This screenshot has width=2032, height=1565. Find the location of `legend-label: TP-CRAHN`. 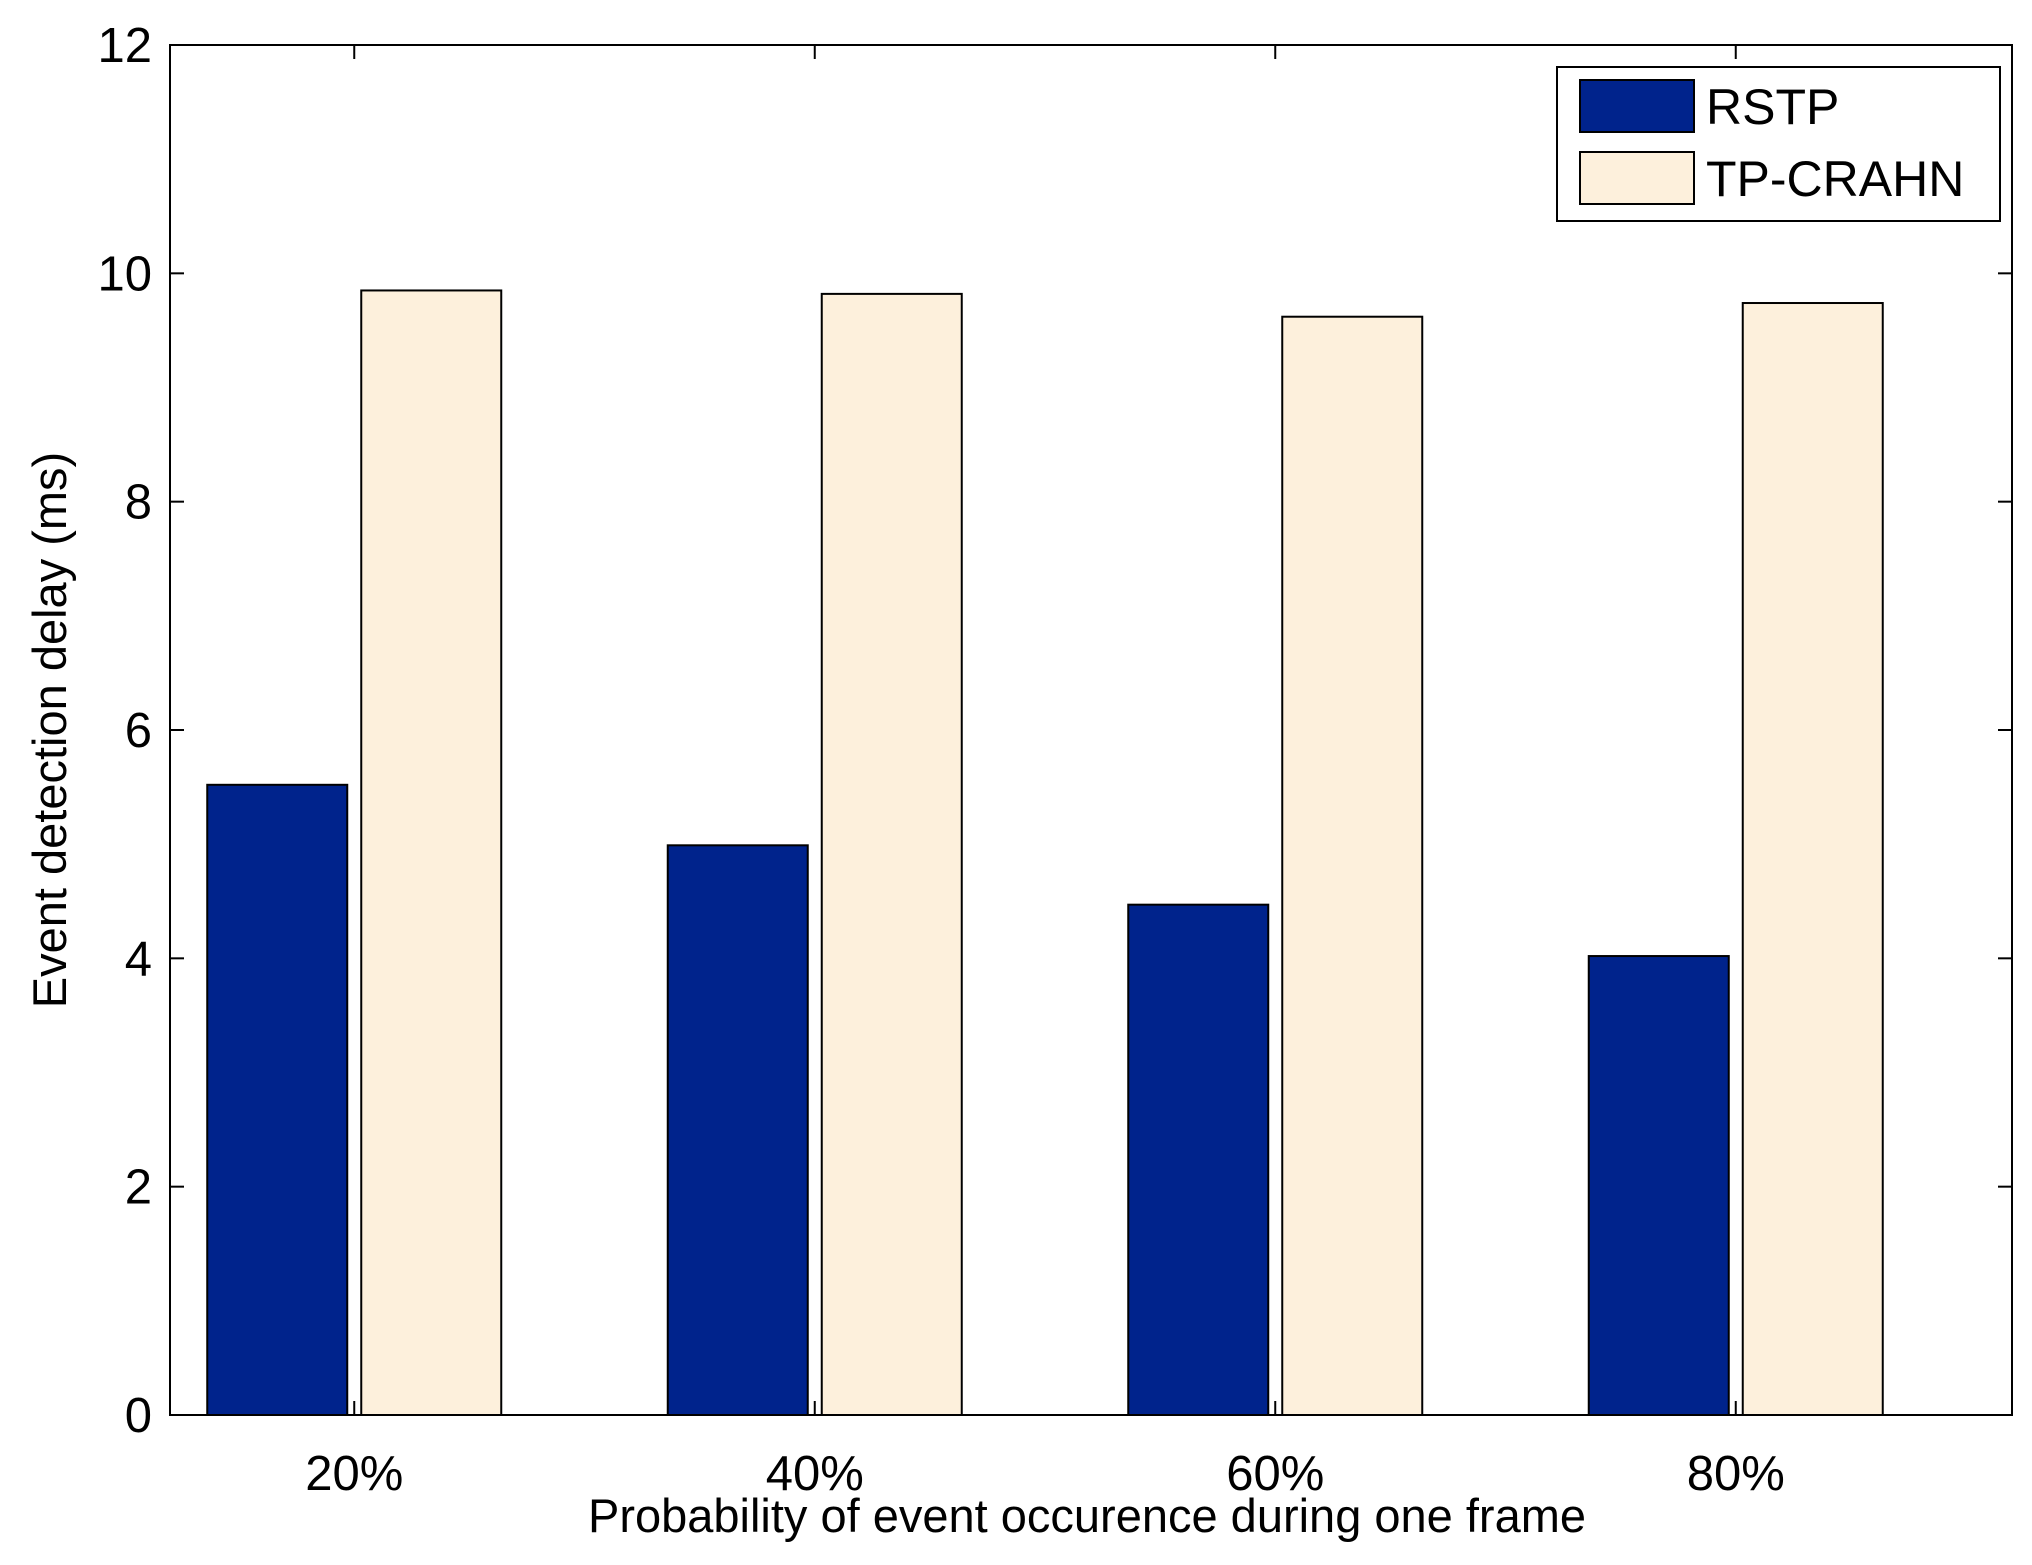

legend-label: TP-CRAHN is located at coordinates (1835, 179).